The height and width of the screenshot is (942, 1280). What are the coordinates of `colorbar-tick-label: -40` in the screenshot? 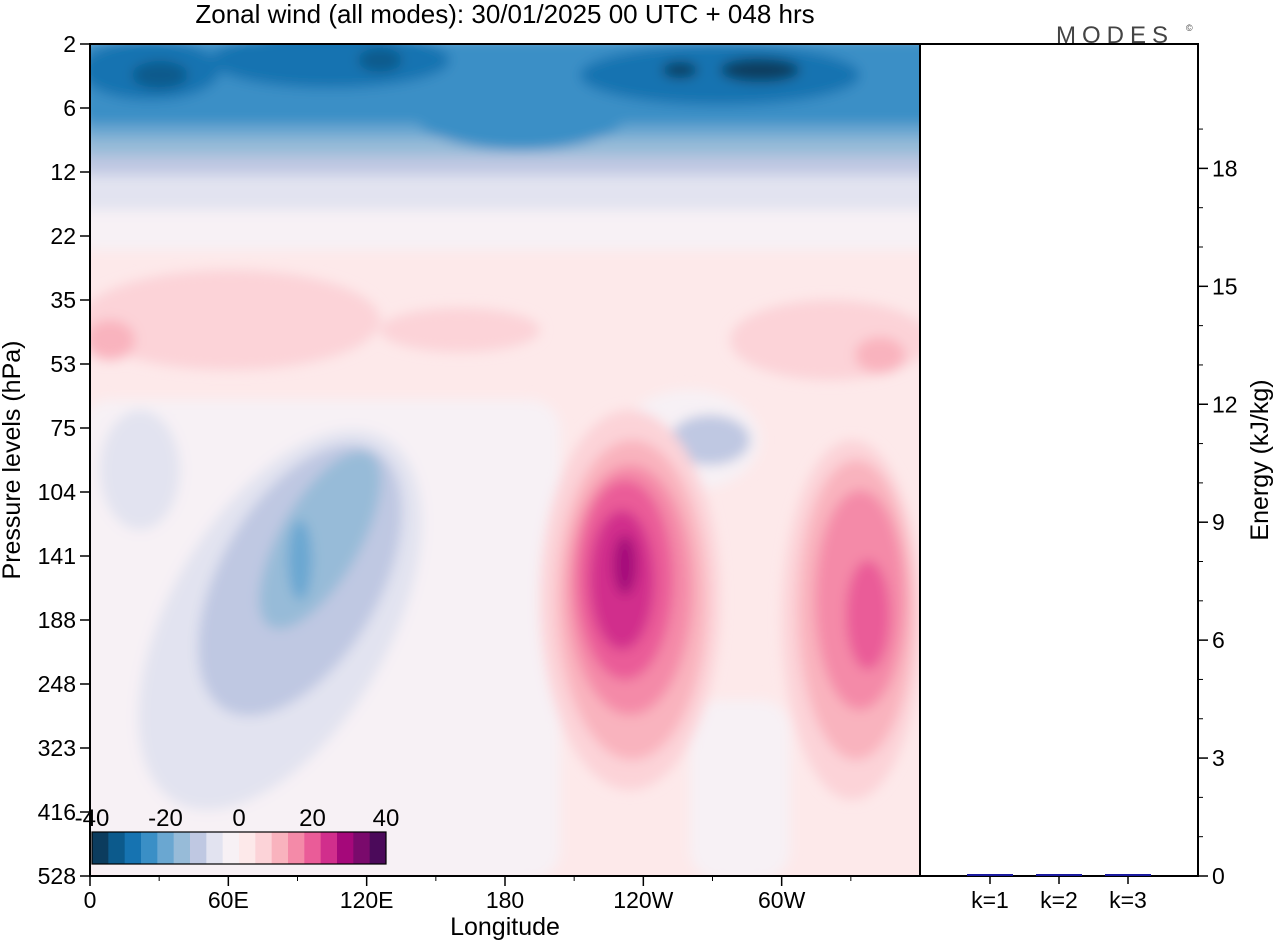 It's located at (92, 818).